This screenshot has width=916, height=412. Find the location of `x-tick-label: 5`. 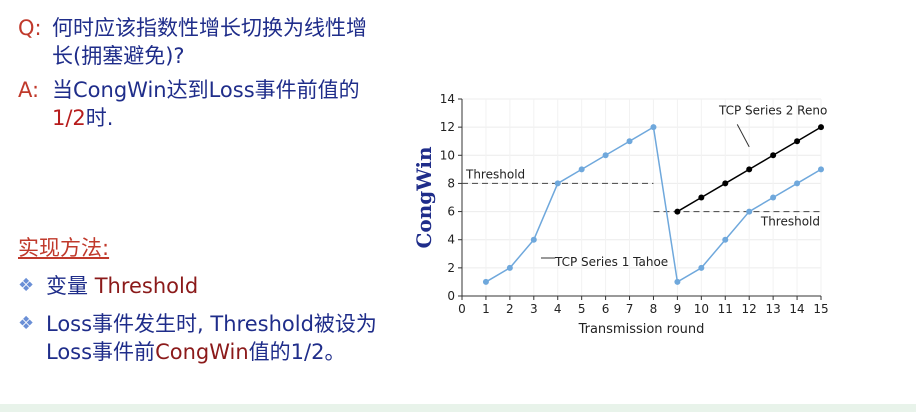

x-tick-label: 5 is located at coordinates (582, 309).